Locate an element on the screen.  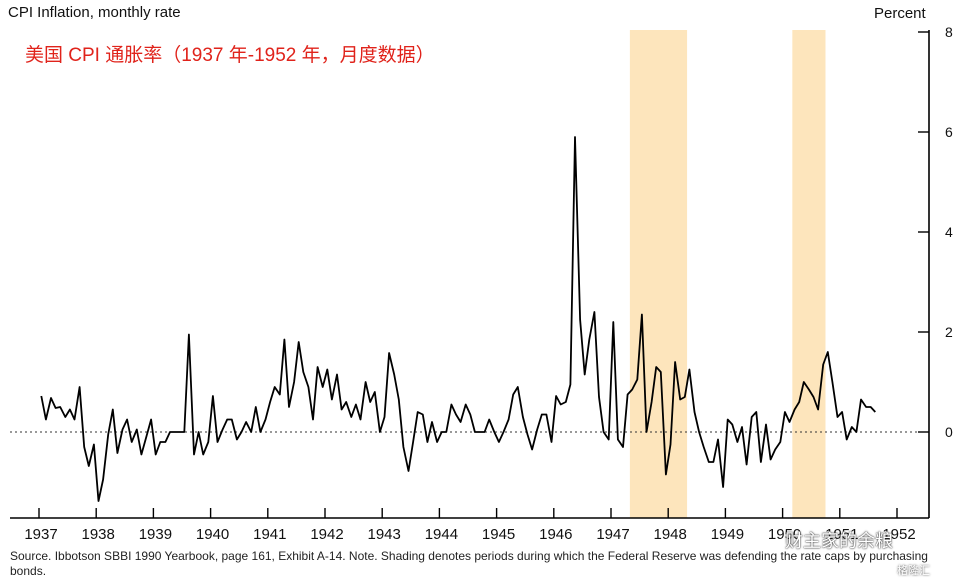
x-tick-label-1950: 1950 is located at coordinates (784, 534).